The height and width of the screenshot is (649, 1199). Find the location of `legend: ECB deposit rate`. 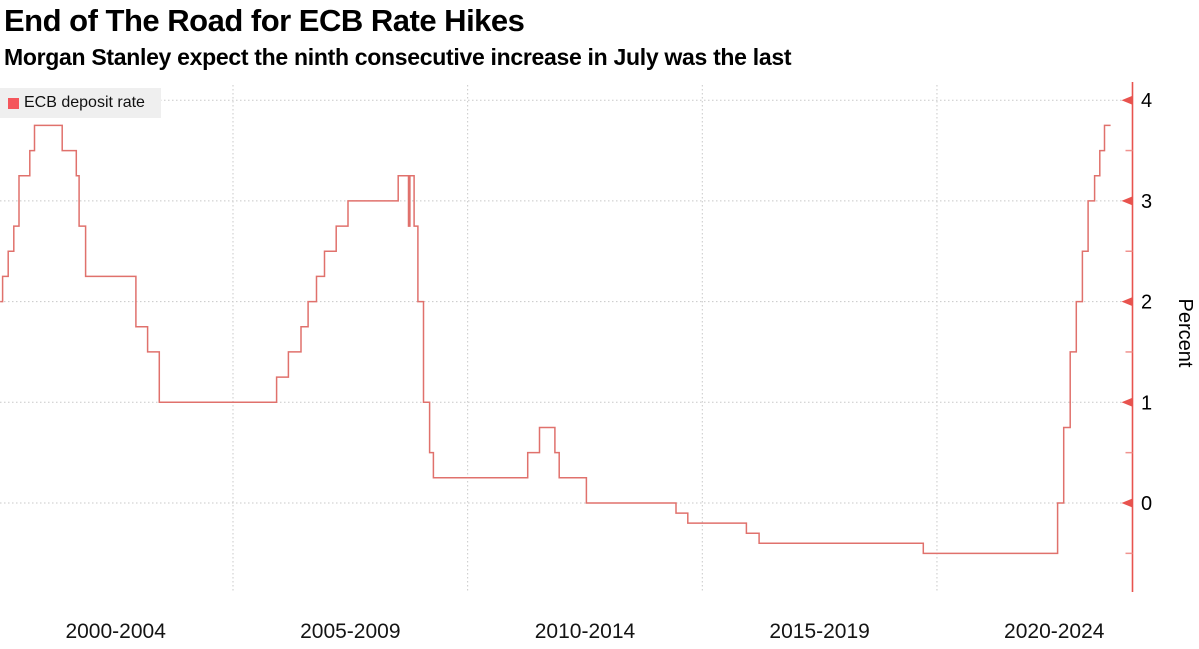

legend: ECB deposit rate is located at coordinates (80, 103).